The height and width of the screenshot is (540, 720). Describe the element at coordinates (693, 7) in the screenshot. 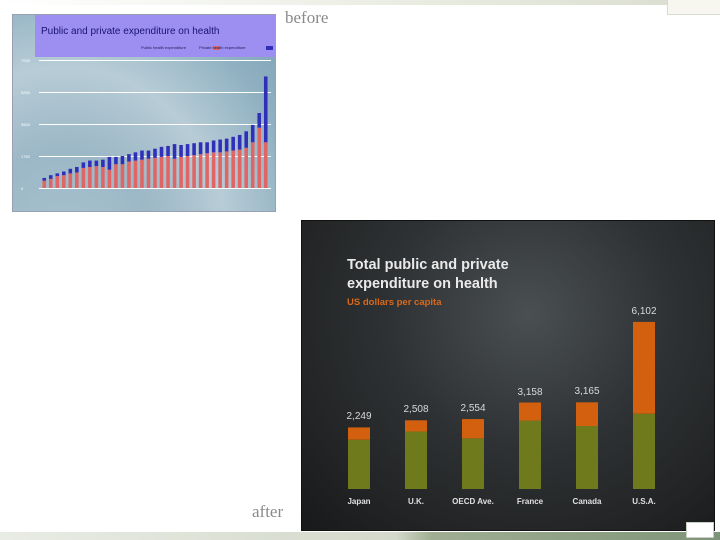

I see `top-right-decor-tab` at that location.